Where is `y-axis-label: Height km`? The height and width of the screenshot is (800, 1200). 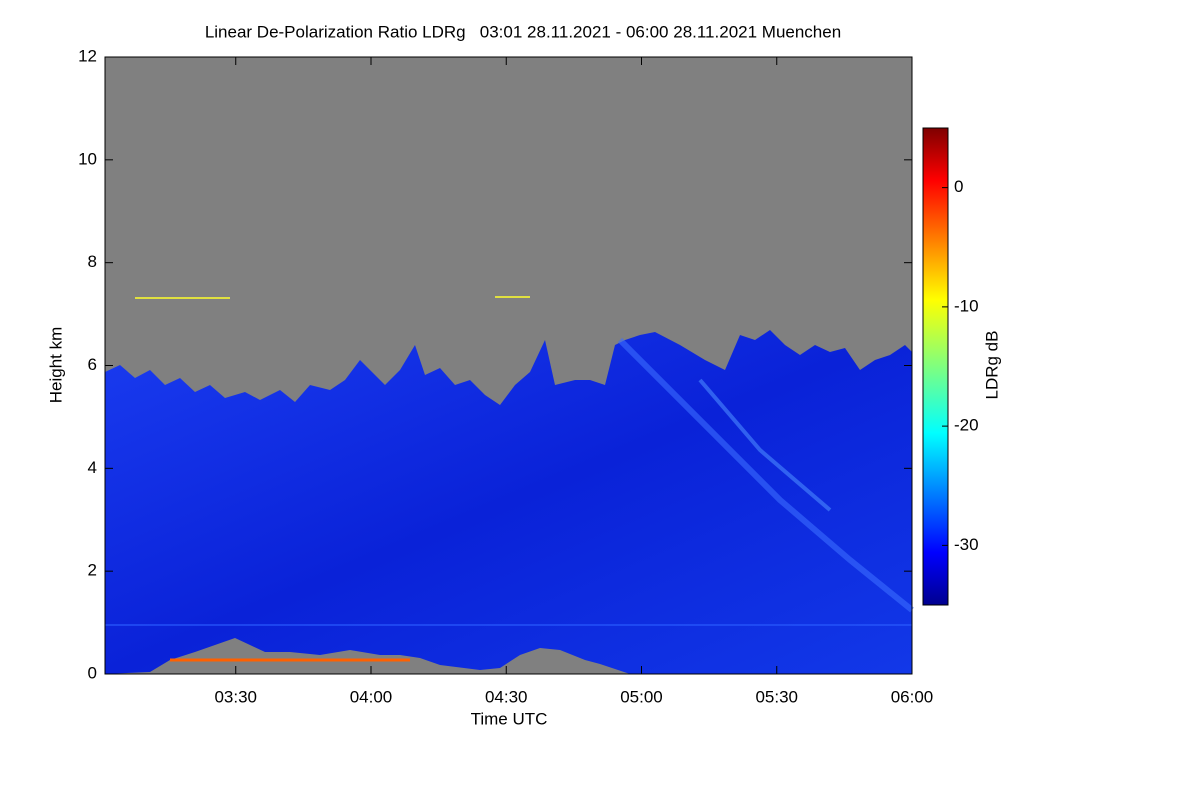
y-axis-label: Height km is located at coordinates (55, 365).